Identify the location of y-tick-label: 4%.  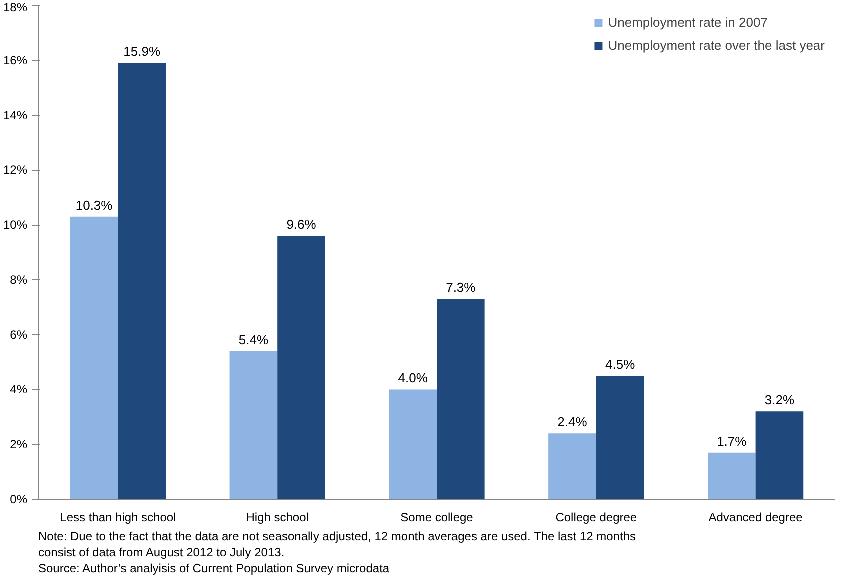
(19, 389).